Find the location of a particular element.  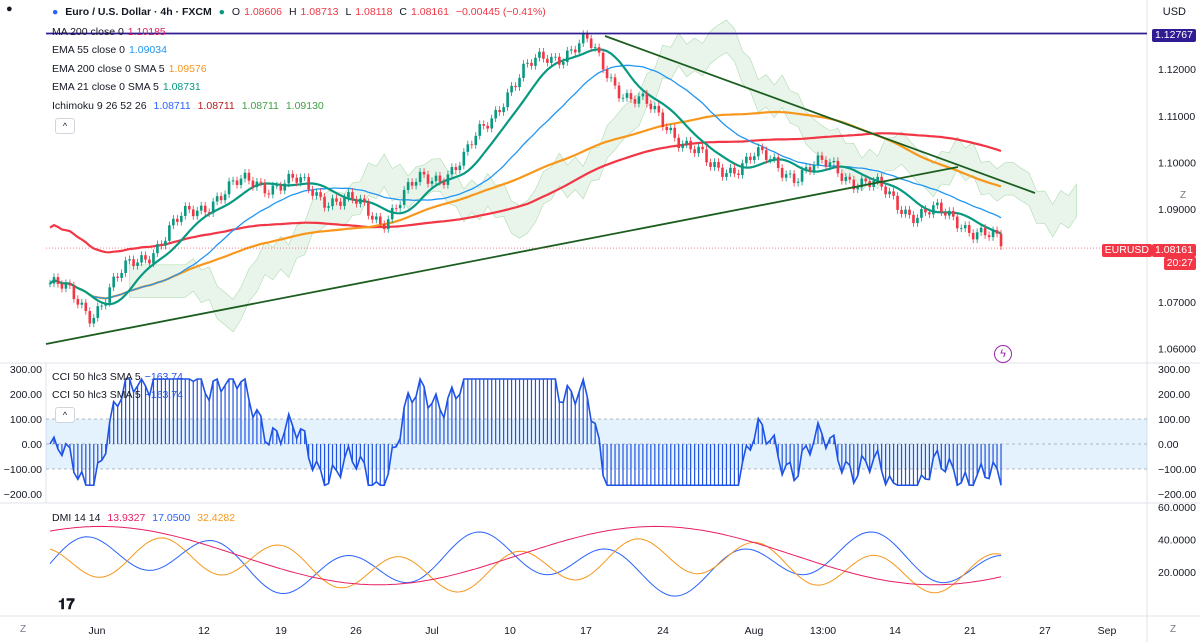

zoom-right-button: Z is located at coordinates (1173, 629).